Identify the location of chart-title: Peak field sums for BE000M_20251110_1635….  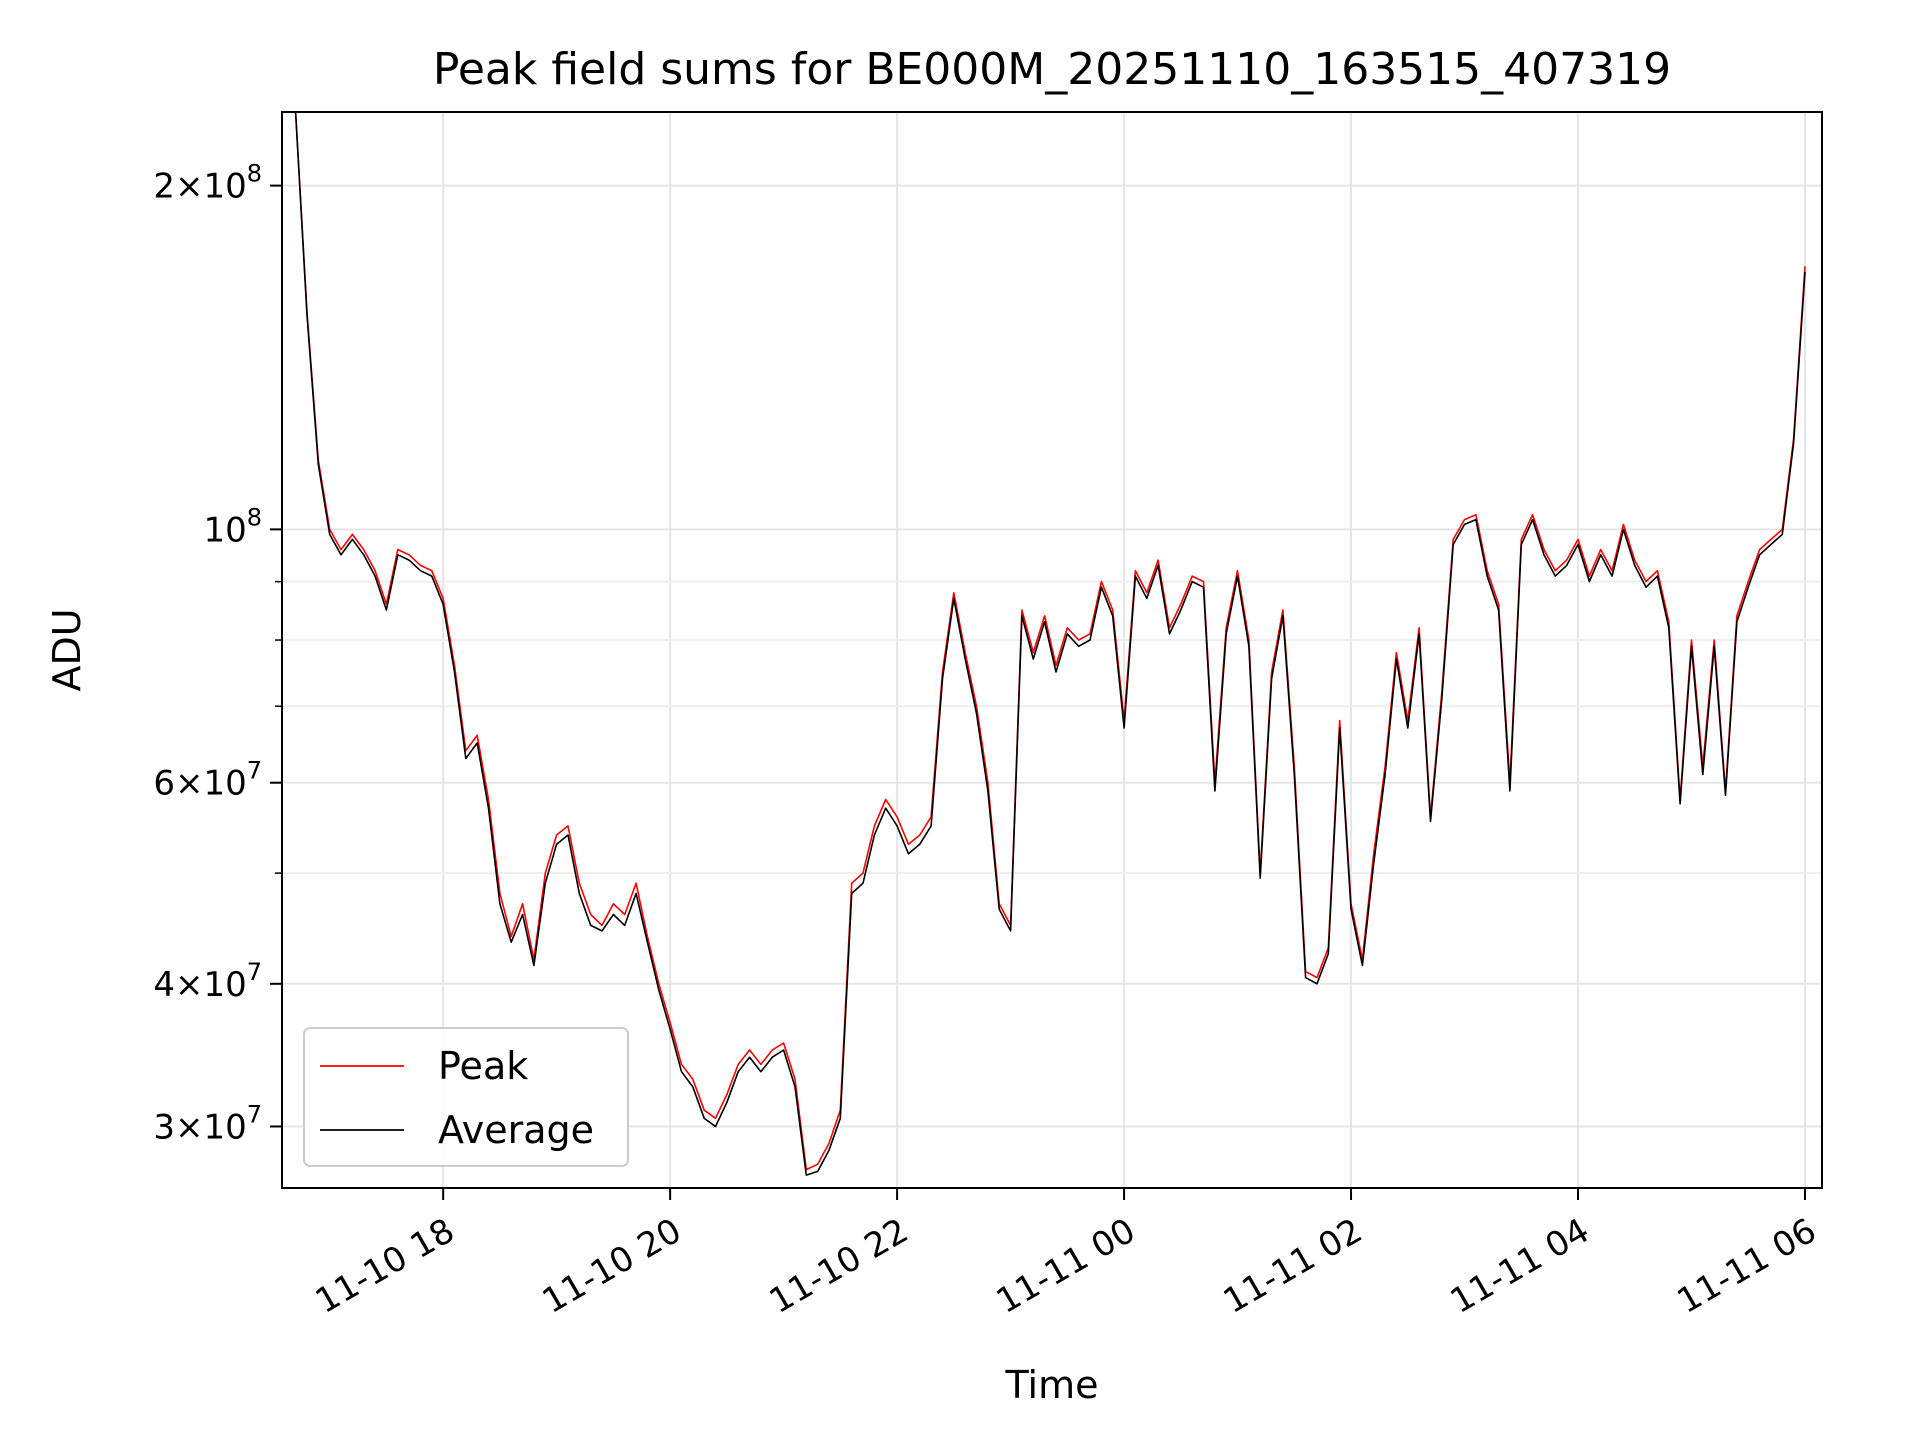
(1052, 69).